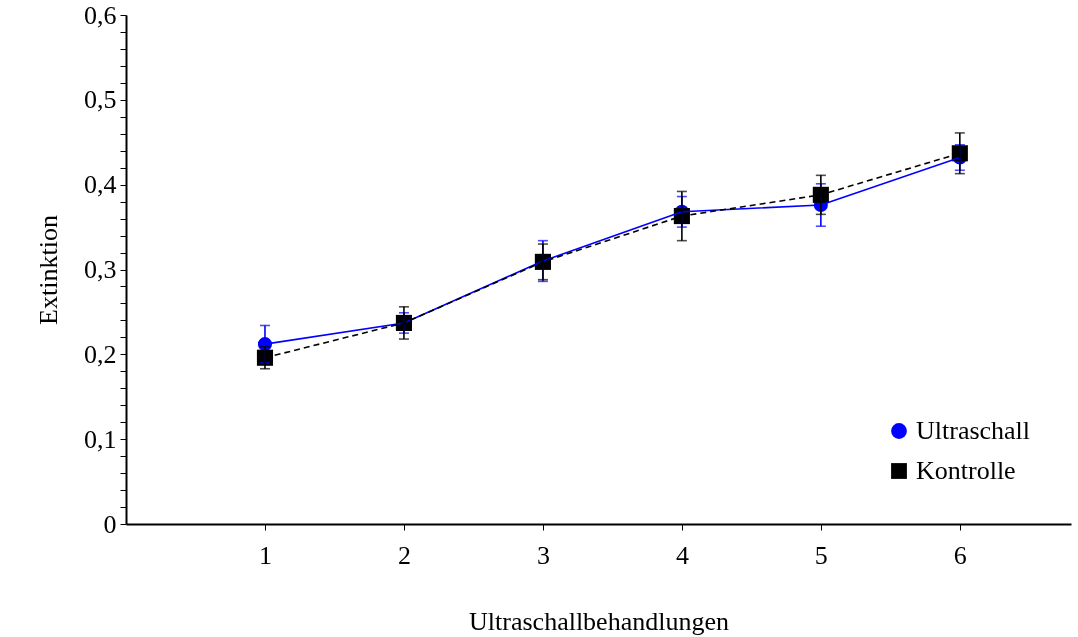  Describe the element at coordinates (960, 555) in the screenshot. I see `x-tick-label: 6` at that location.